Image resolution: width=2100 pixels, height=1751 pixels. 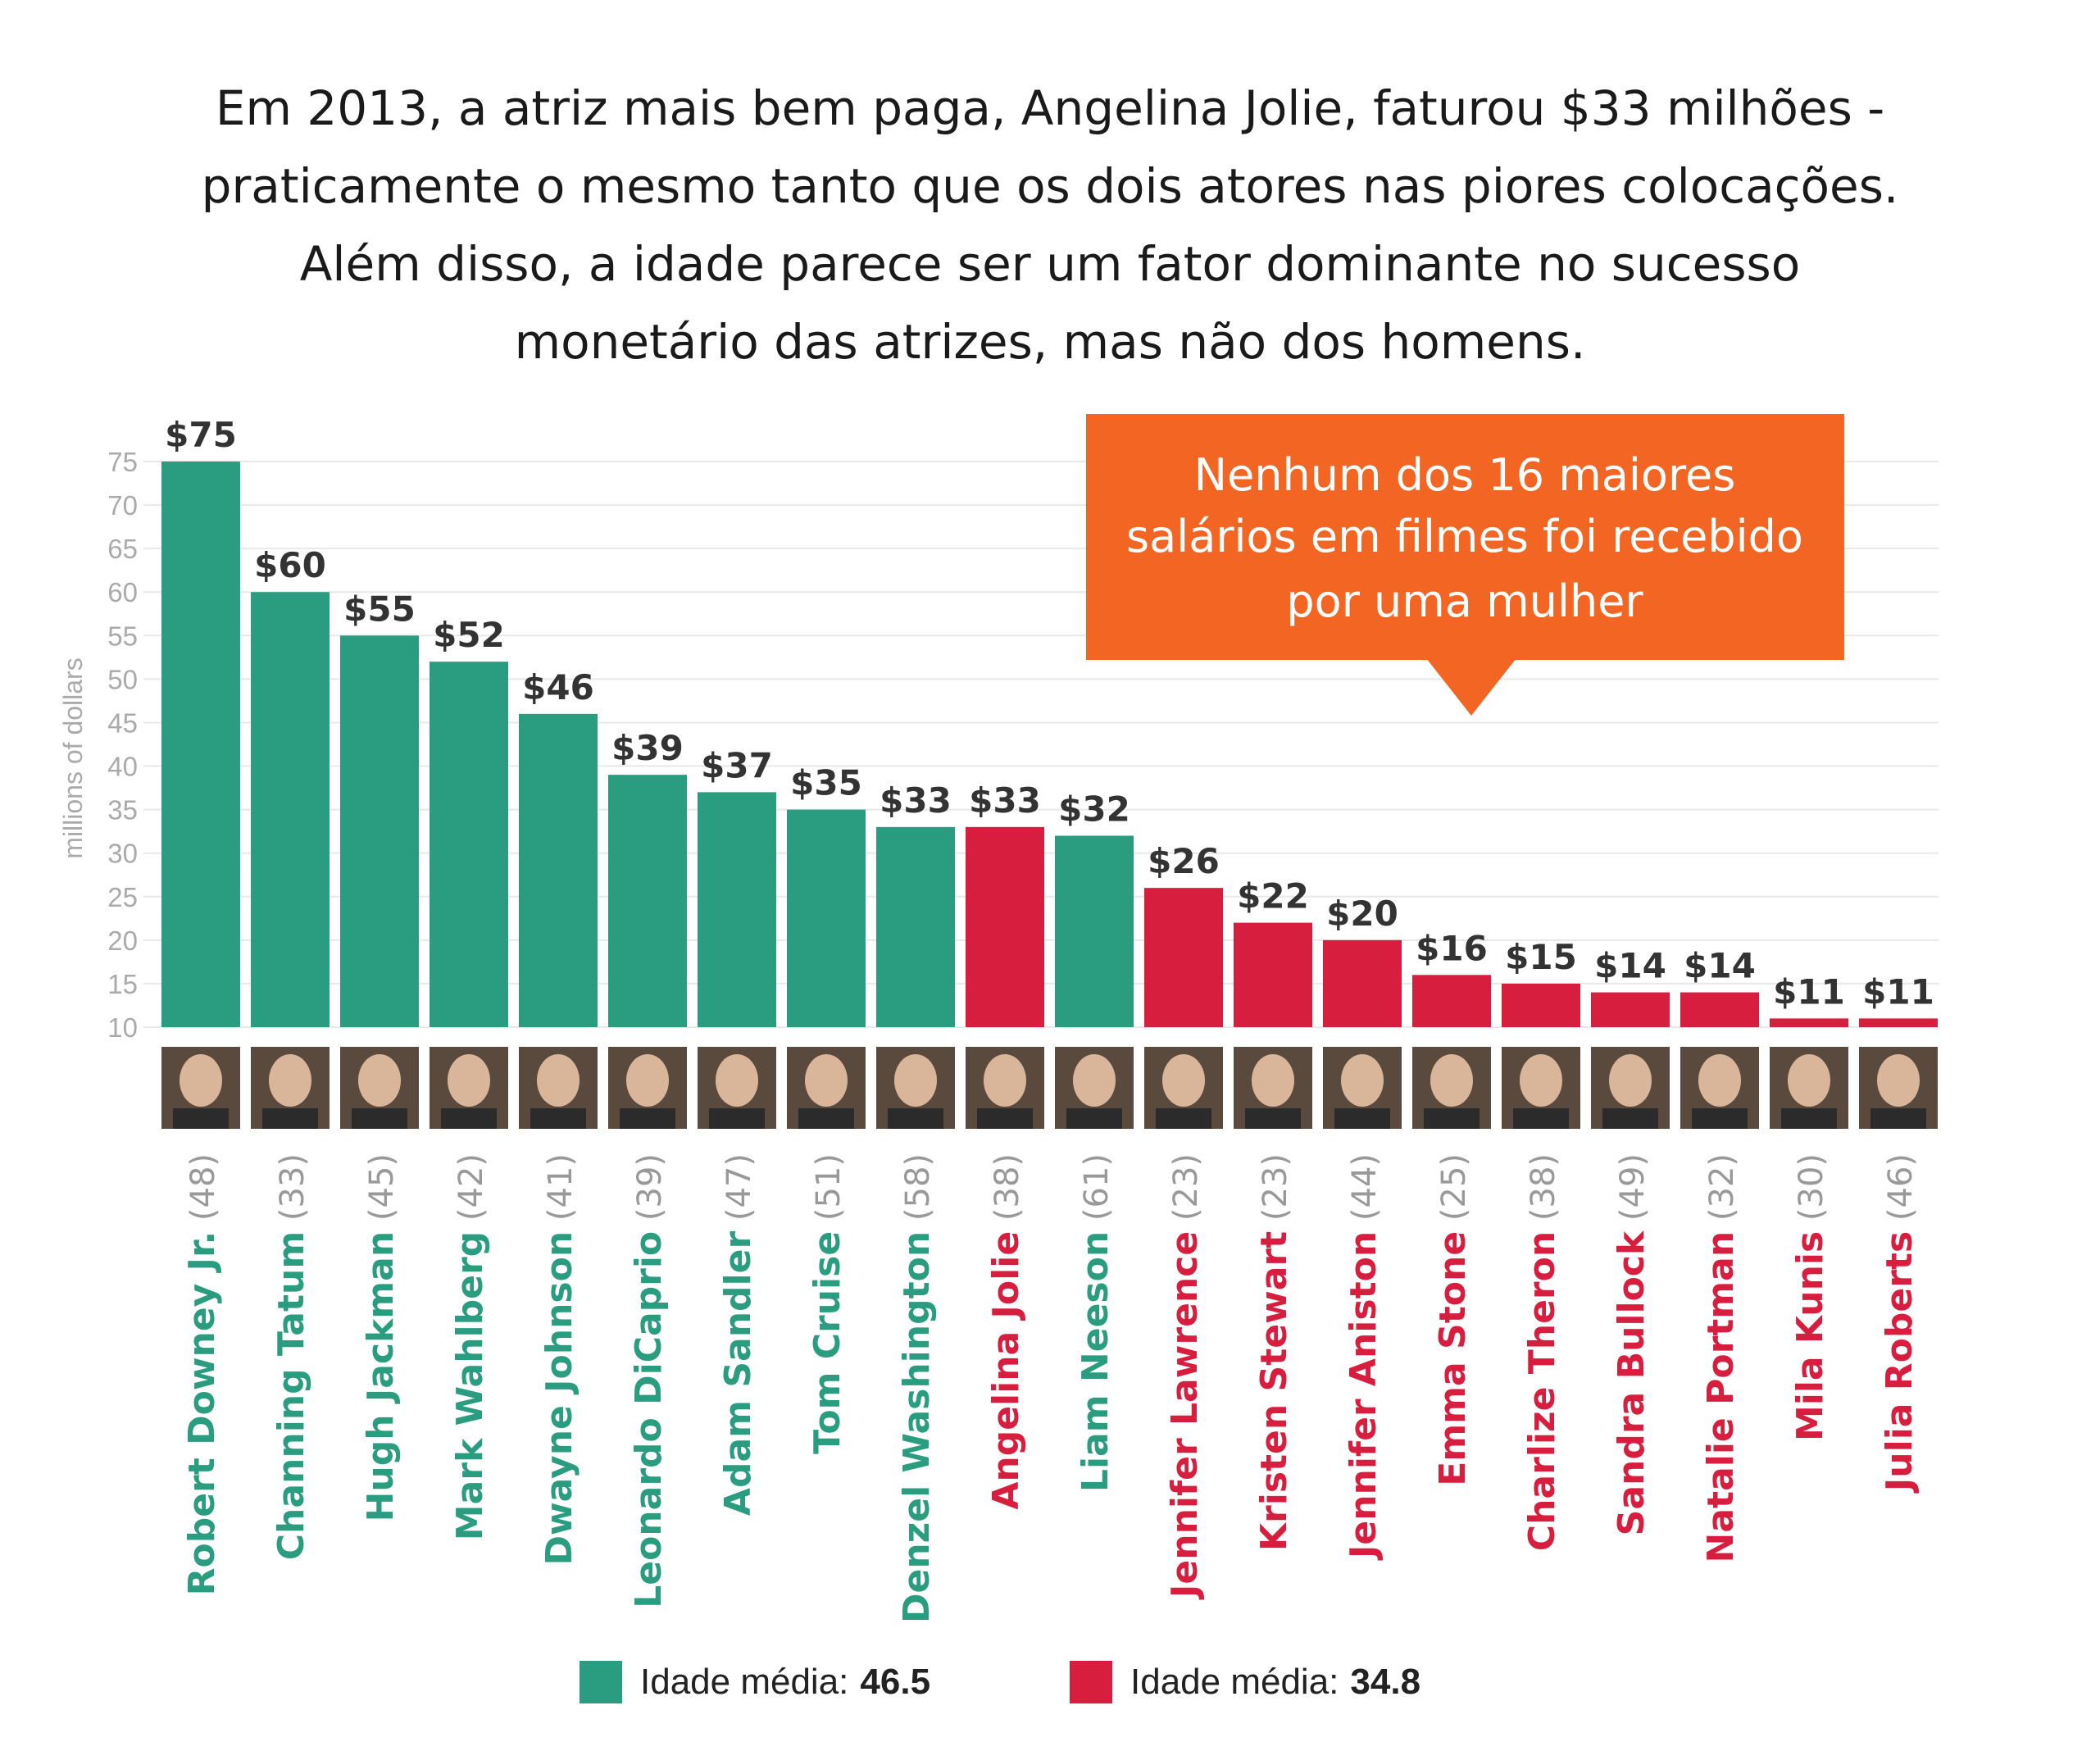 I want to click on actor-name-text: Angelina Jolie, so click(x=1006, y=1370).